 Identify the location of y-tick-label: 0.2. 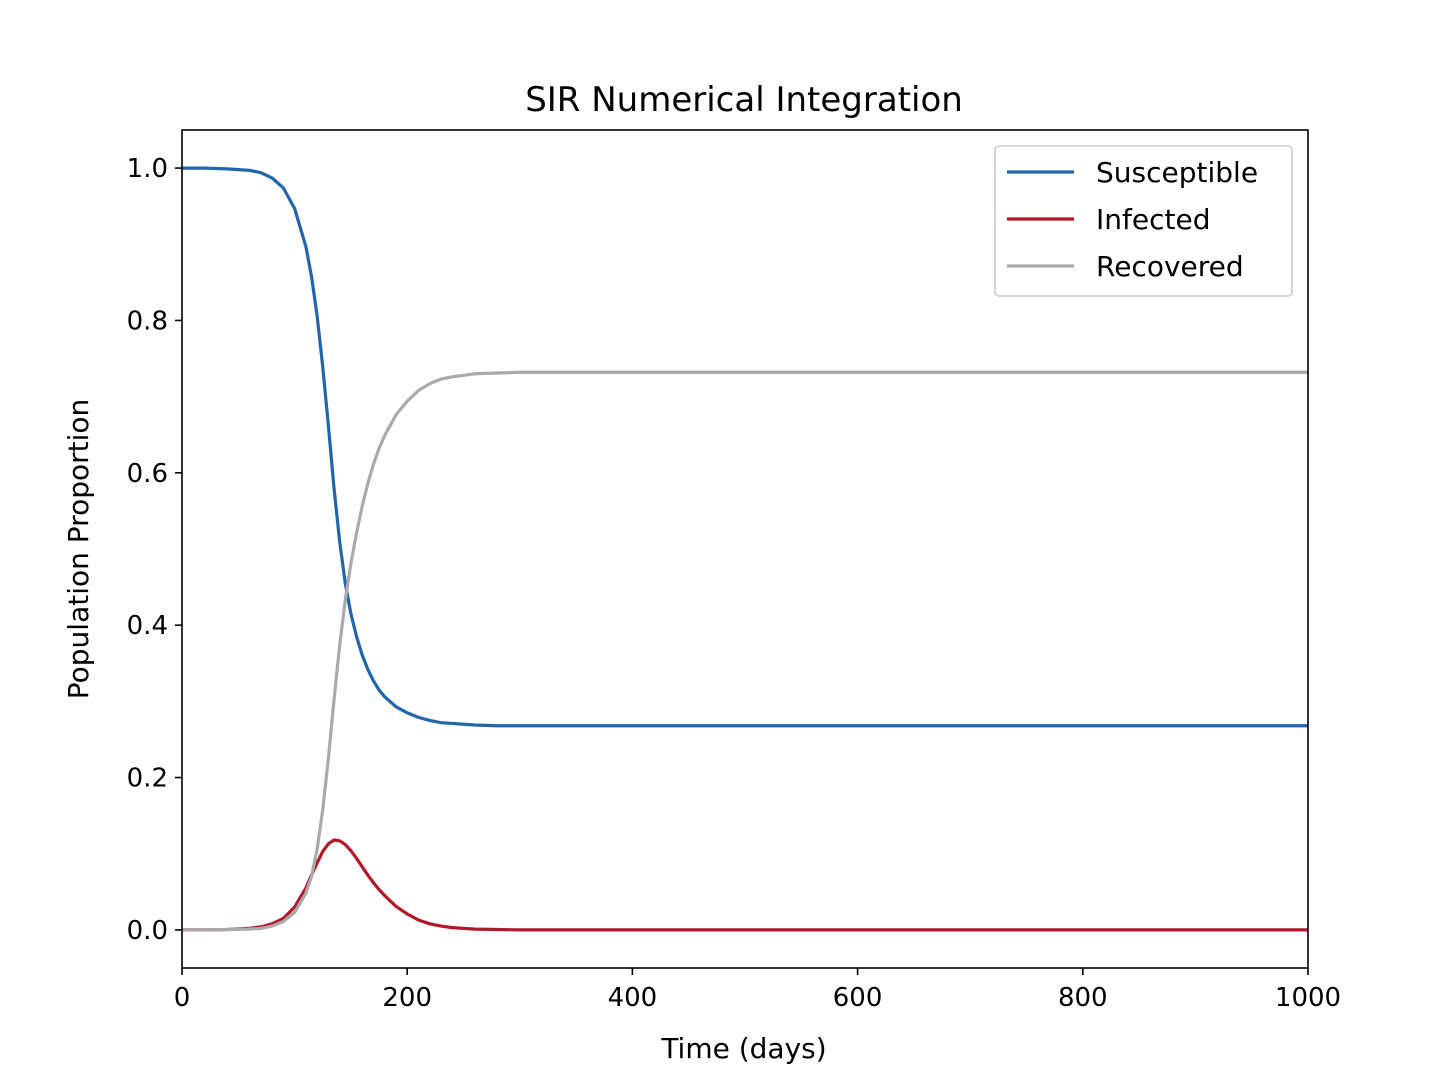
(147, 779).